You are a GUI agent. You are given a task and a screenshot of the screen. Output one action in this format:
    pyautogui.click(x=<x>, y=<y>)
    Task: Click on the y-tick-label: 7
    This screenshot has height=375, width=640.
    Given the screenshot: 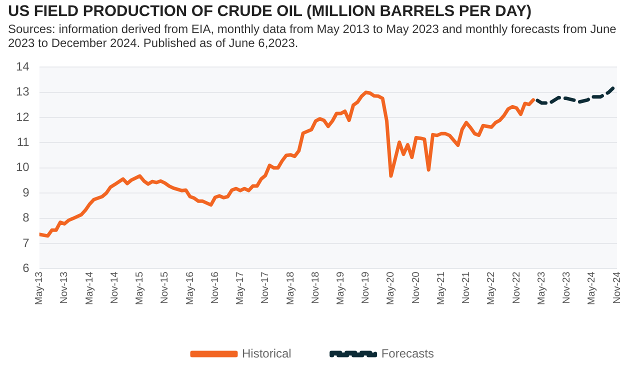 What is the action you would take?
    pyautogui.click(x=26, y=243)
    